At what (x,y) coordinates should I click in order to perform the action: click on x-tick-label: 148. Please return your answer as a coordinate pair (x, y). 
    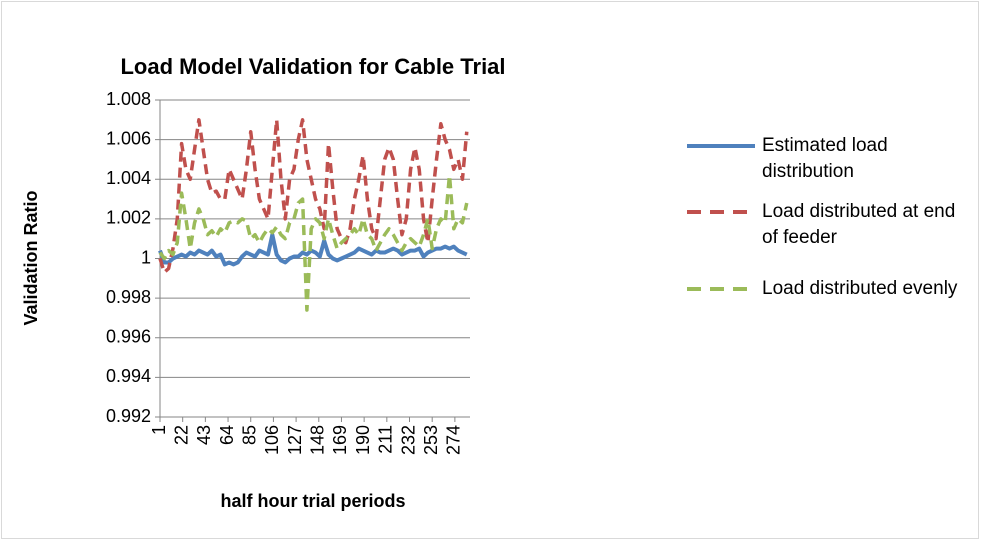
    Looking at the image, I should click on (318, 440).